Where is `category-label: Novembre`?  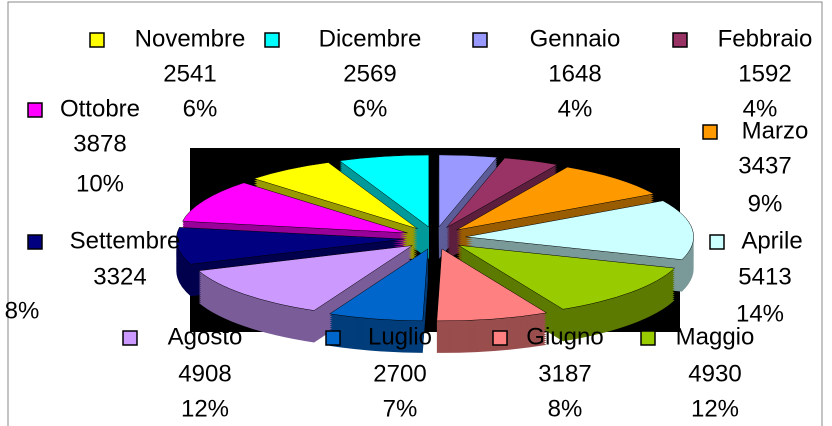
category-label: Novembre is located at coordinates (190, 38).